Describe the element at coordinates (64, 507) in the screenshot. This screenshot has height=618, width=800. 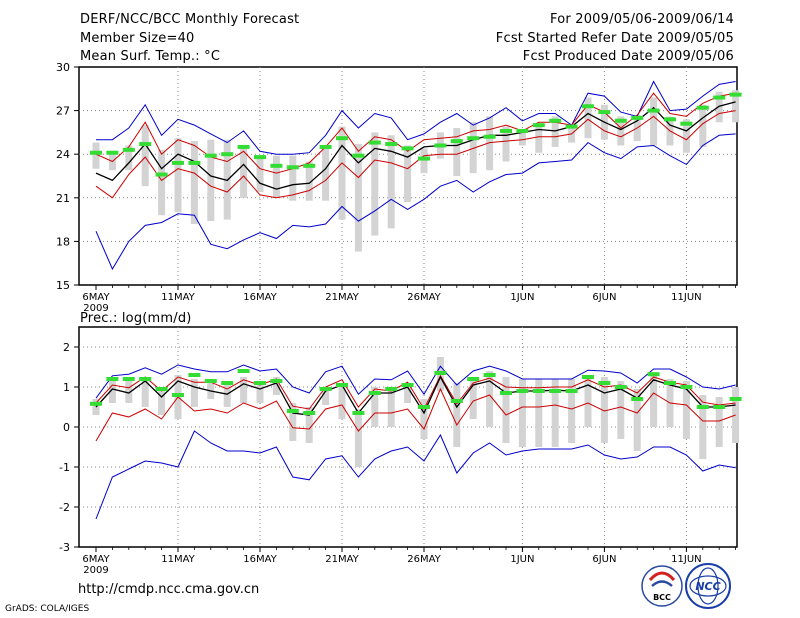
I see `y-tick-label: -2` at that location.